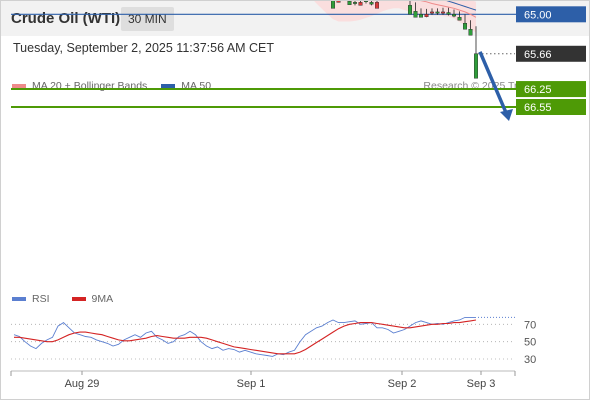  I want to click on rsi-swatch, so click(19, 299).